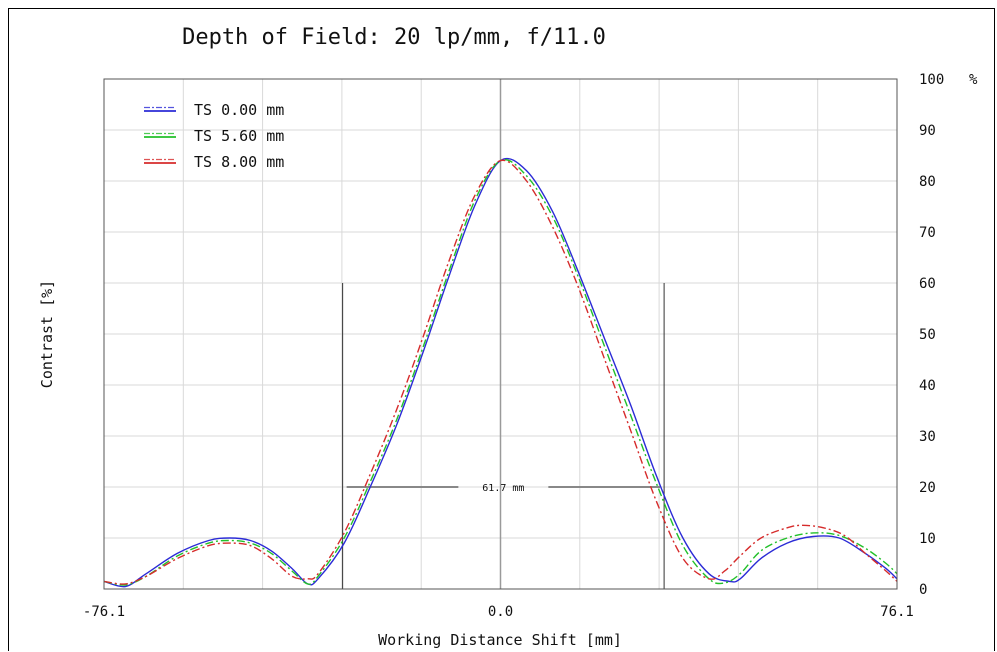 The width and height of the screenshot is (997, 652). Describe the element at coordinates (927, 335) in the screenshot. I see `y-tick-label: 50` at that location.